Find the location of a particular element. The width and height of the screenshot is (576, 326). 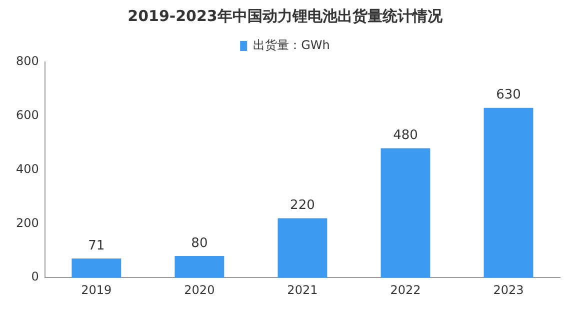

data-label: 80 is located at coordinates (199, 243).